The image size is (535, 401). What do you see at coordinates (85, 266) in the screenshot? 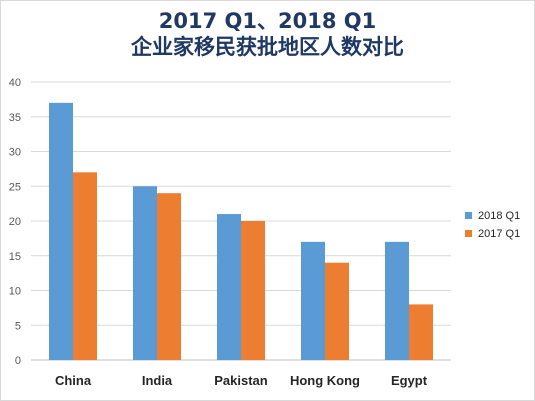
I see `bar-2017-q1-china` at bounding box center [85, 266].